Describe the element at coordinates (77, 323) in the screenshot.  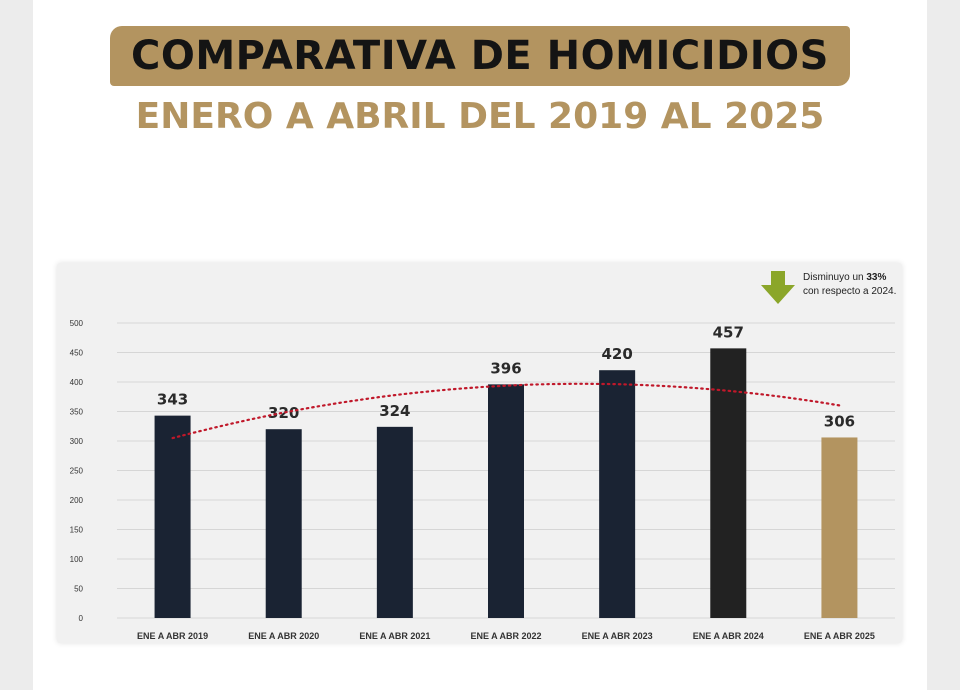
I see `y-tick-label: 500` at that location.